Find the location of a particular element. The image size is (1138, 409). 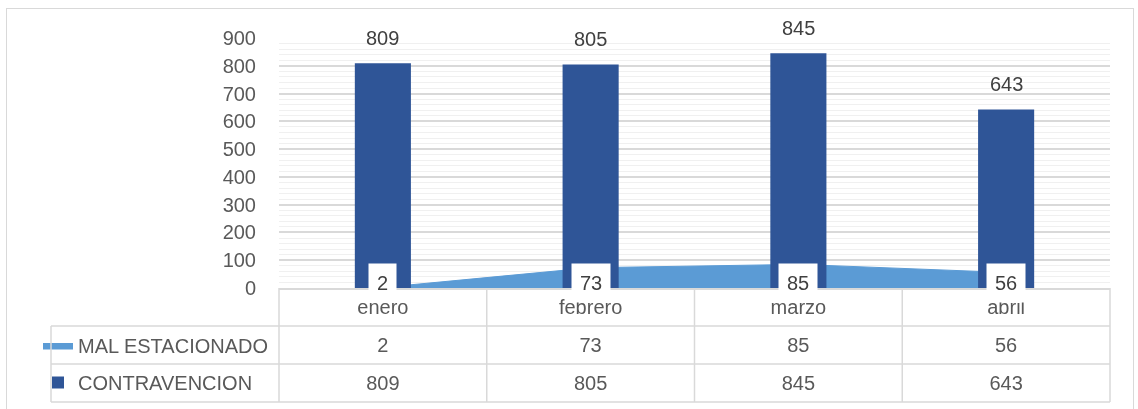

annotation: 809 is located at coordinates (383, 38).